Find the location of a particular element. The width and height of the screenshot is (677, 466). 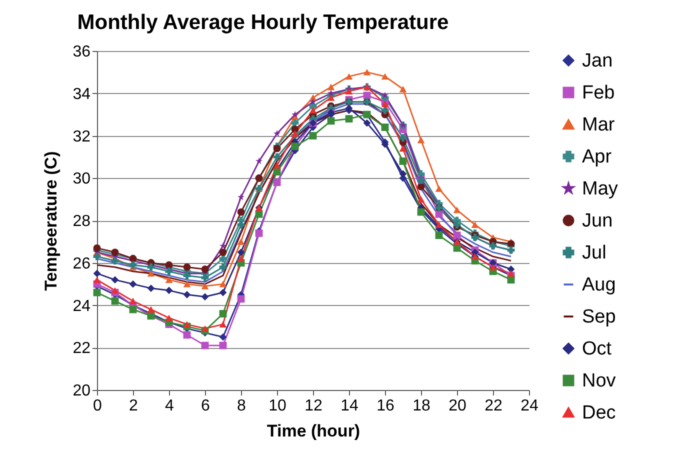

y-tick-label: 34 is located at coordinates (81, 94).